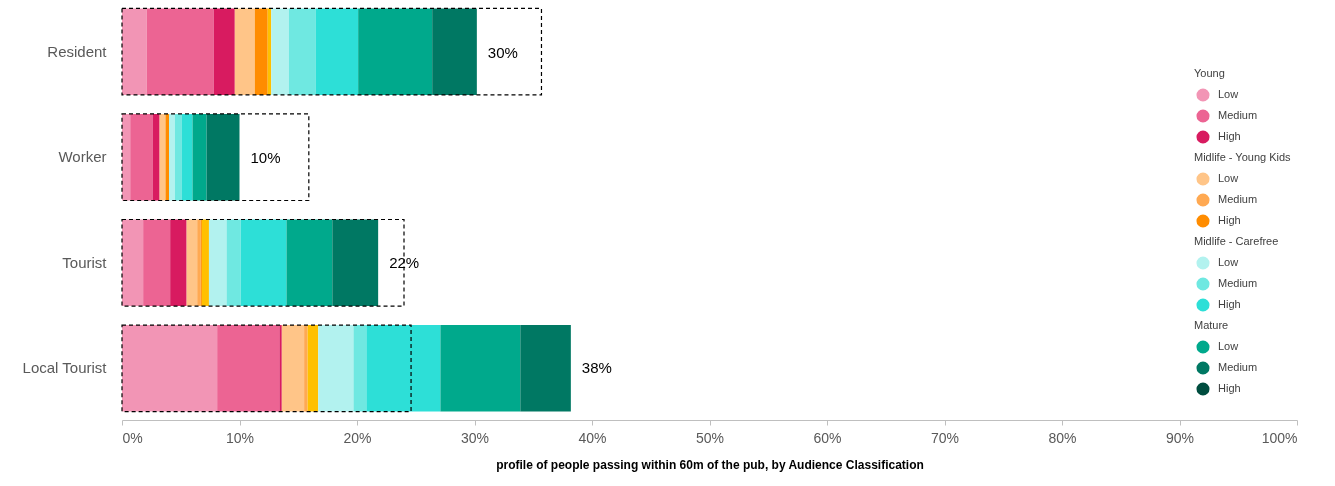 This screenshot has height=486, width=1335. Describe the element at coordinates (82, 157) in the screenshot. I see `y-tick-label: Worker` at that location.